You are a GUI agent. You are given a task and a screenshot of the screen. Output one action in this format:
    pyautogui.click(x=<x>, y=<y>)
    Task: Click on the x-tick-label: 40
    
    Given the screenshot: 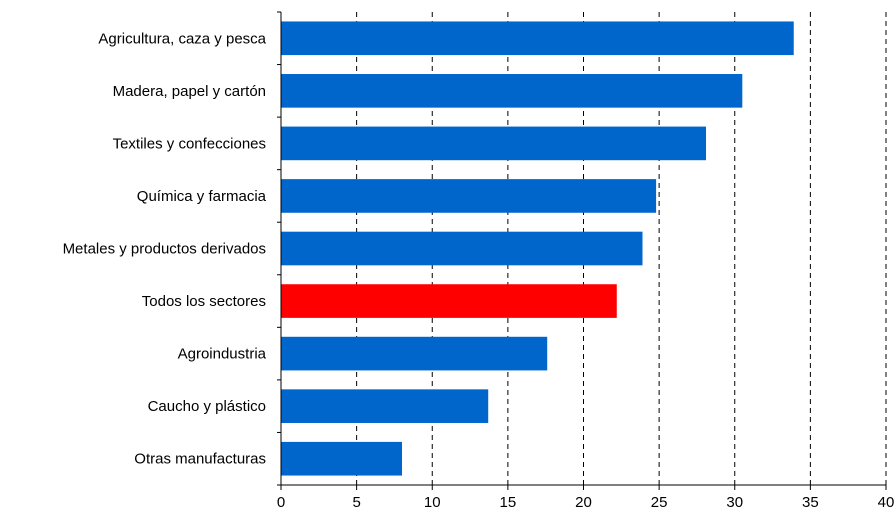 What is the action you would take?
    pyautogui.click(x=886, y=502)
    